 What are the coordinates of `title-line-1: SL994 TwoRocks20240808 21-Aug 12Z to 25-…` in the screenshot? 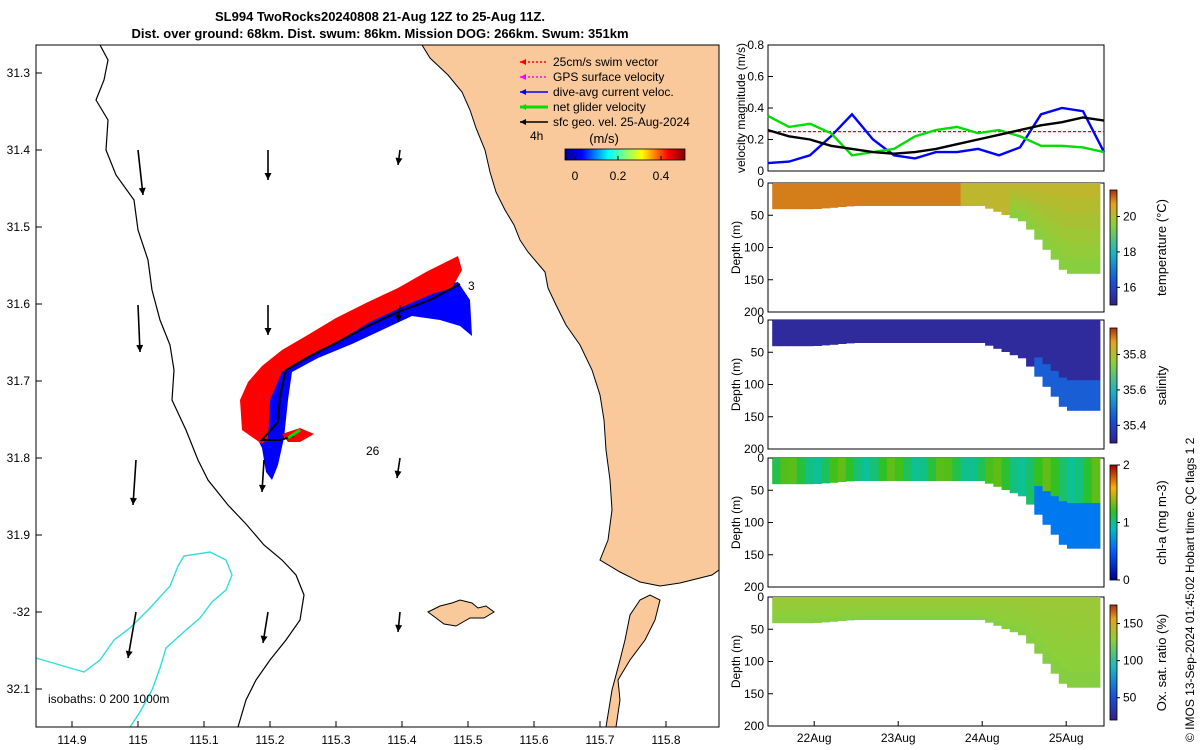 It's located at (380, 16).